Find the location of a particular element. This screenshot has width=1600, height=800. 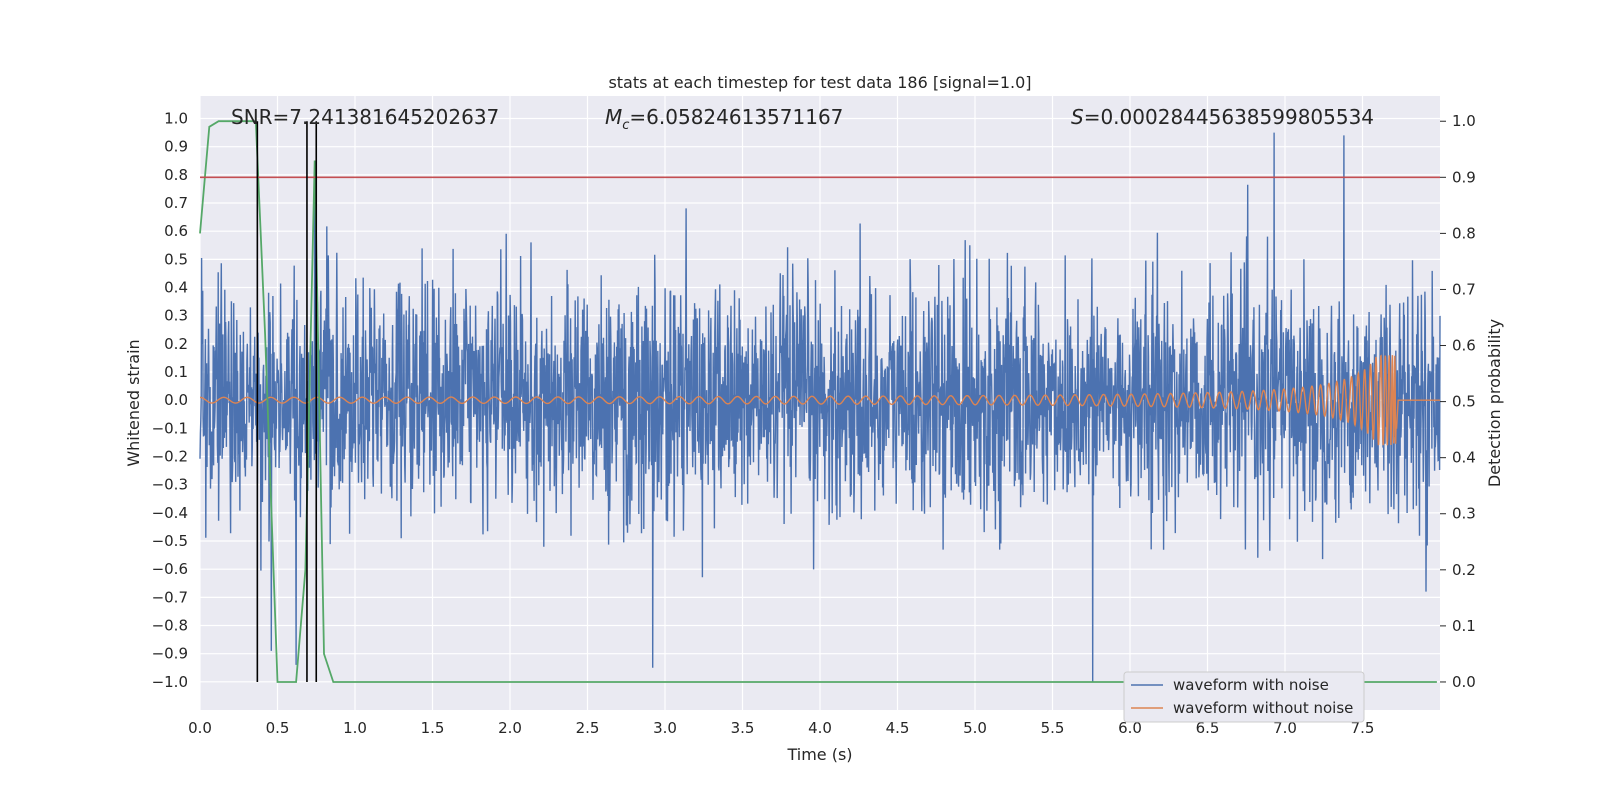

x-tick-label: 6.5 is located at coordinates (1208, 728).